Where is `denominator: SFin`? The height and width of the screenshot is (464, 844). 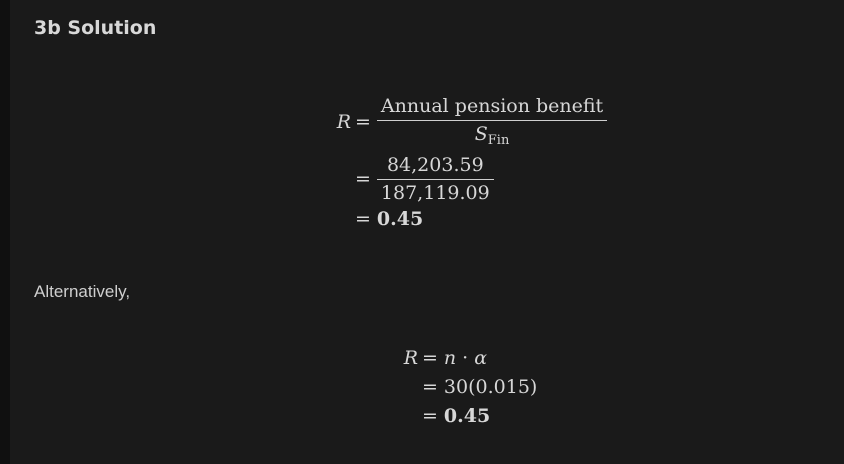
denominator: SFin is located at coordinates (492, 134).